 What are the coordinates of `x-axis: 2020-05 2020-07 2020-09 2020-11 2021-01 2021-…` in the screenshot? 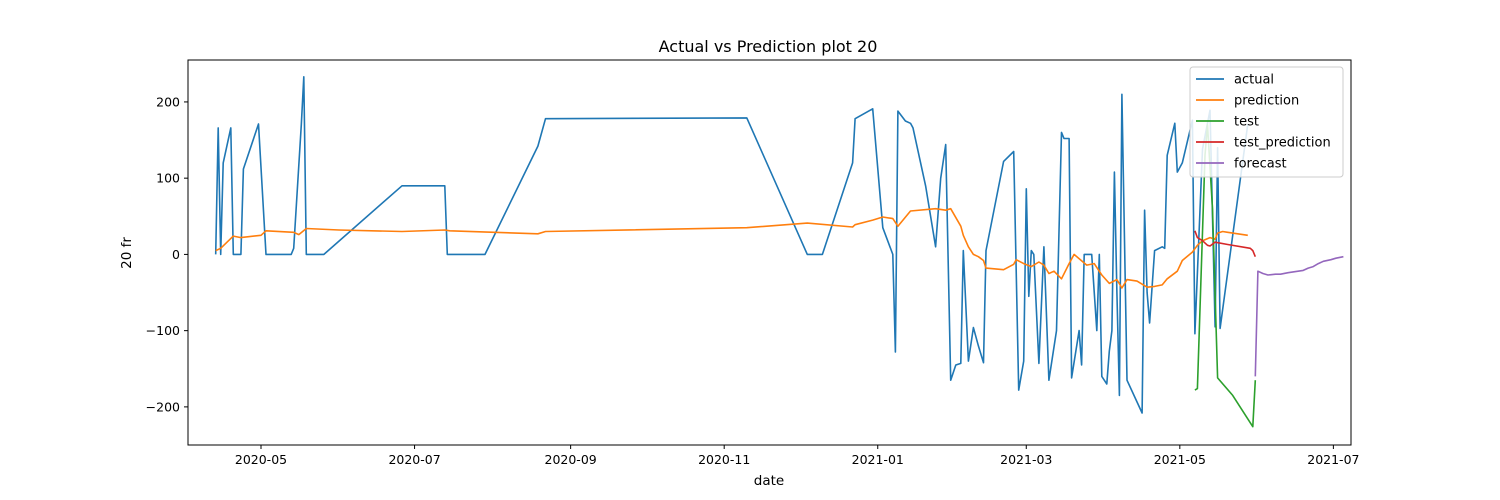 It's located at (797, 456).